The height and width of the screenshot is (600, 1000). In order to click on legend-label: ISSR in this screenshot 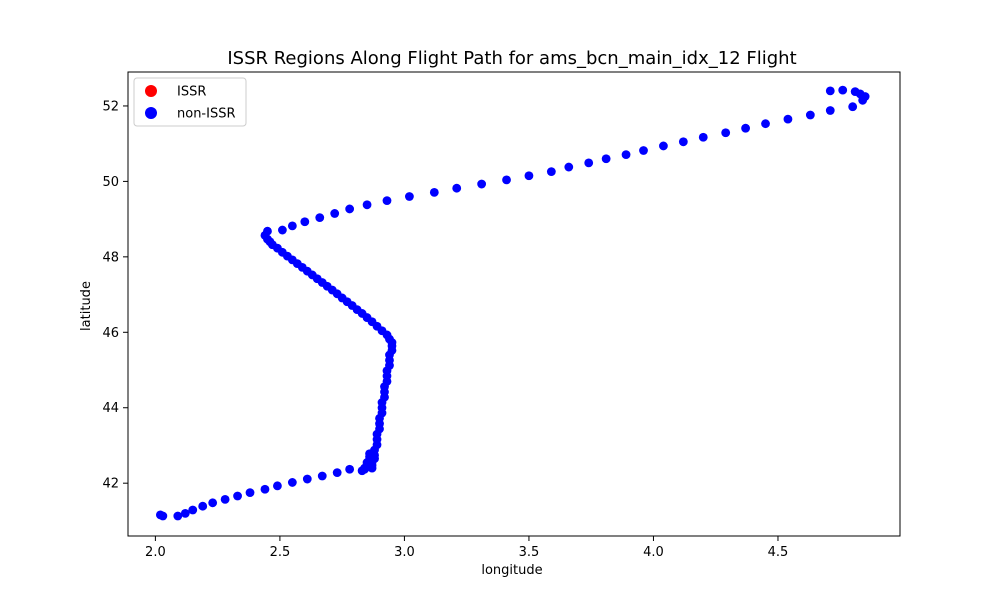, I will do `click(191, 92)`.